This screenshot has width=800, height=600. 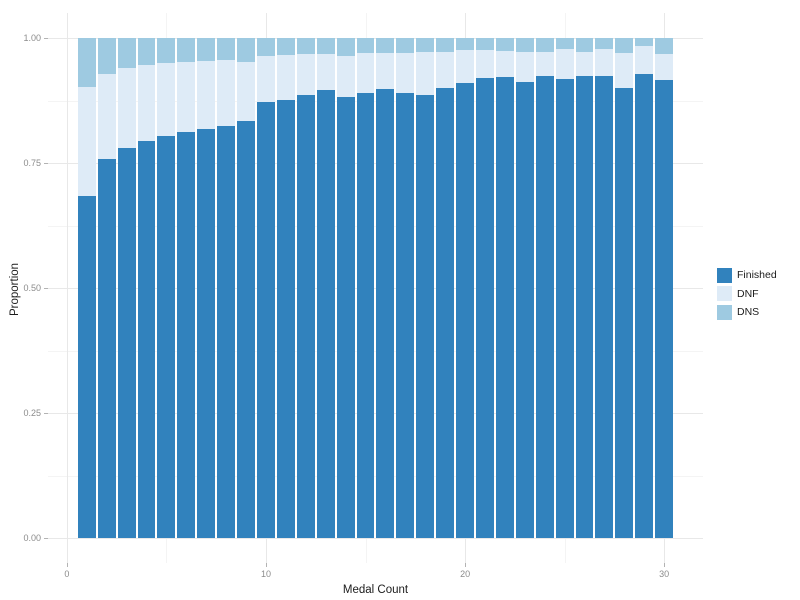 I want to click on legend-swatch-dns, so click(x=724, y=312).